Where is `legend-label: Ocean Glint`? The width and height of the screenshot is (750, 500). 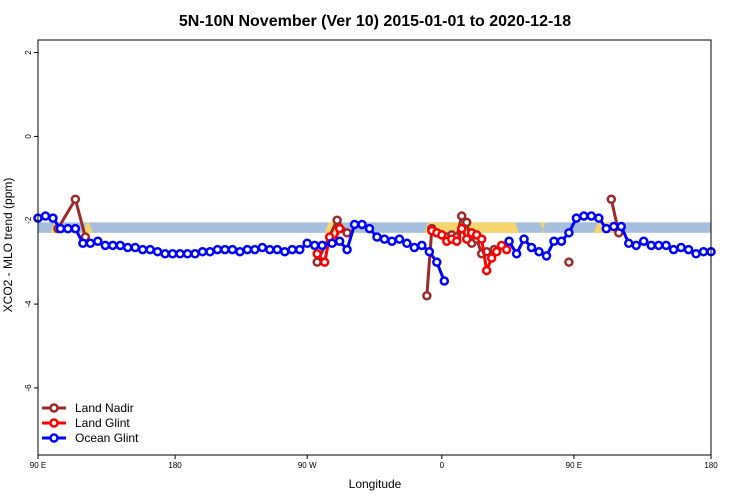
legend-label: Ocean Glint is located at coordinates (107, 438).